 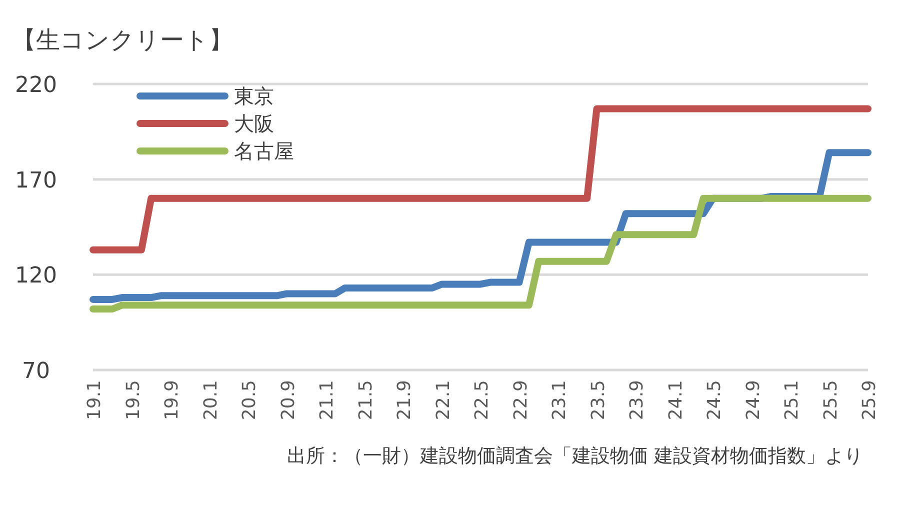 I want to click on x-tick-label: 23.1, so click(x=559, y=400).